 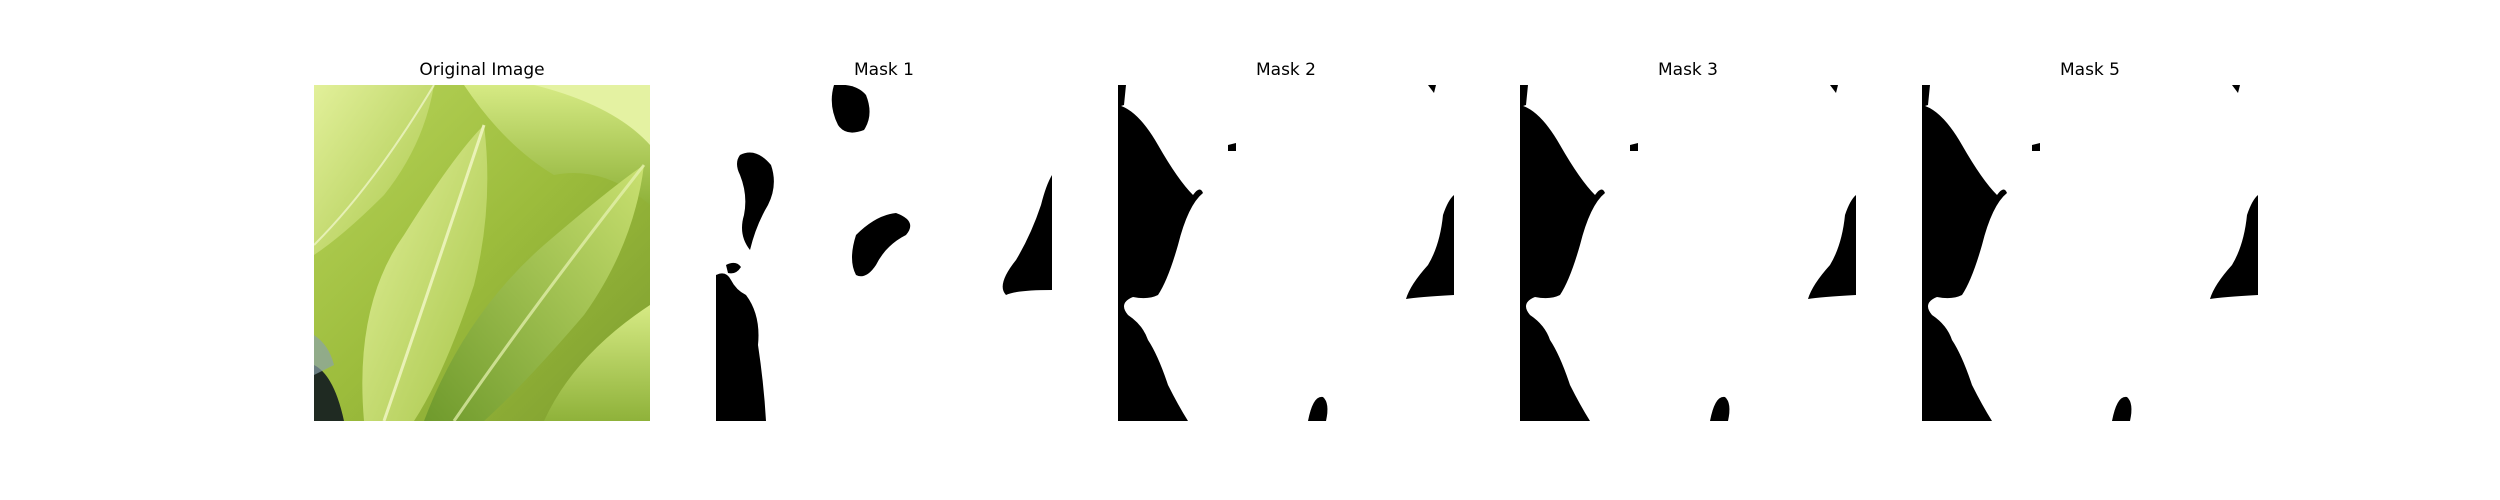 What do you see at coordinates (1285, 70) in the screenshot?
I see `panel-title: Mask 2` at bounding box center [1285, 70].